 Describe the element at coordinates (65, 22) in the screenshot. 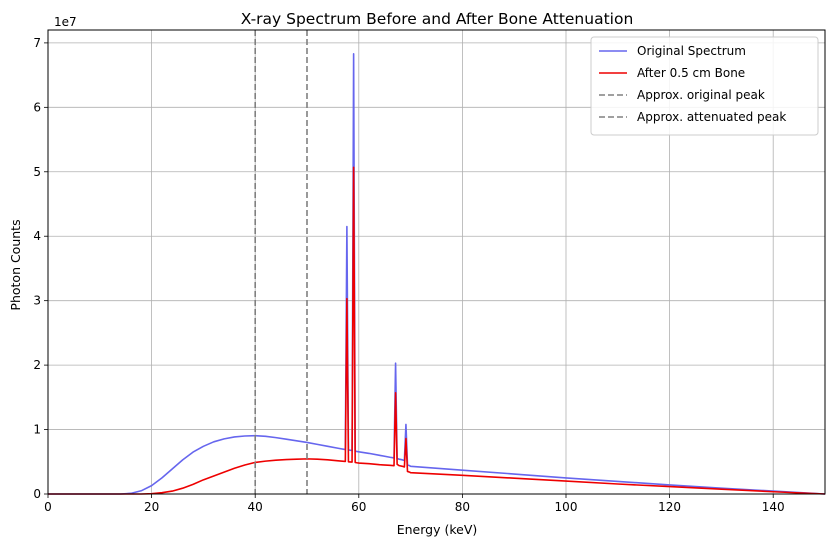

I see `y-axis-multiplier: 1e7` at that location.